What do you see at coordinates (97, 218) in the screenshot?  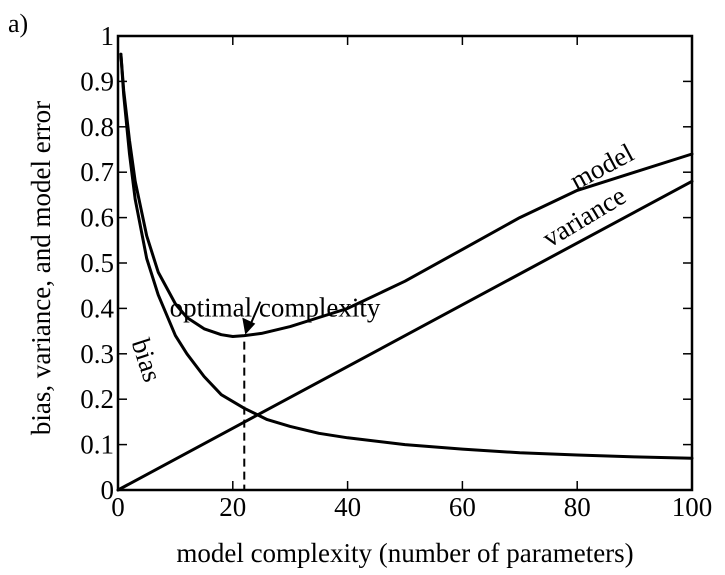 I see `y-tick-label: 0.6` at bounding box center [97, 218].